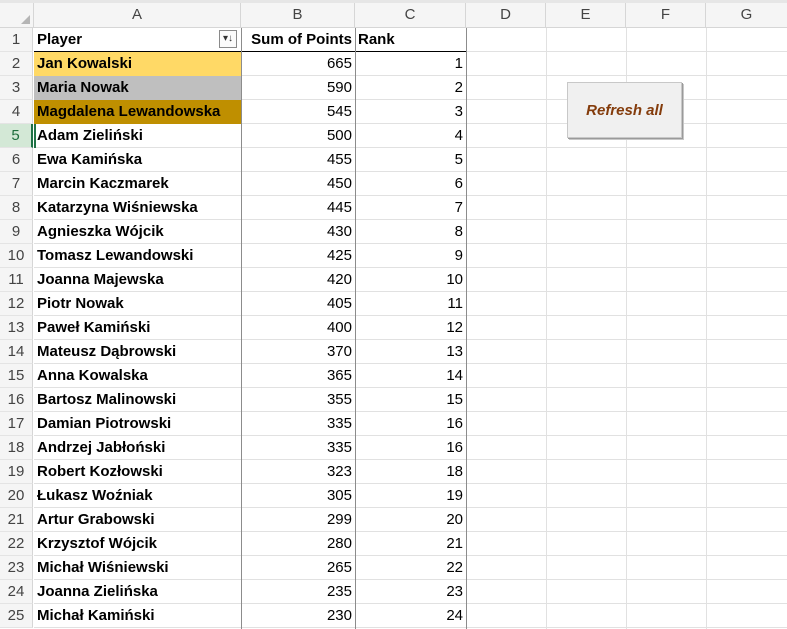 Image resolution: width=787 pixels, height=629 pixels. I want to click on points-cell: 500, so click(339, 135).